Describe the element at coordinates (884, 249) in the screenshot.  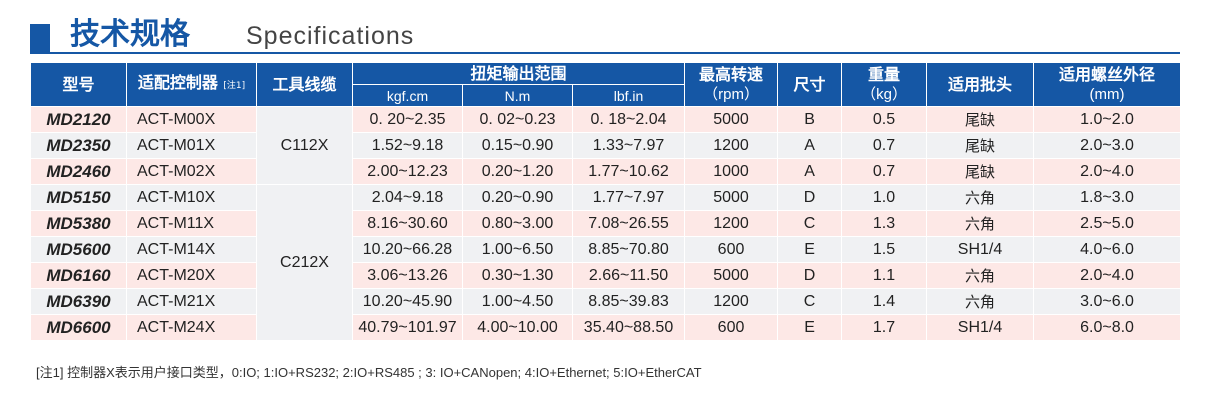
I see `cell-kg: 1.5` at that location.